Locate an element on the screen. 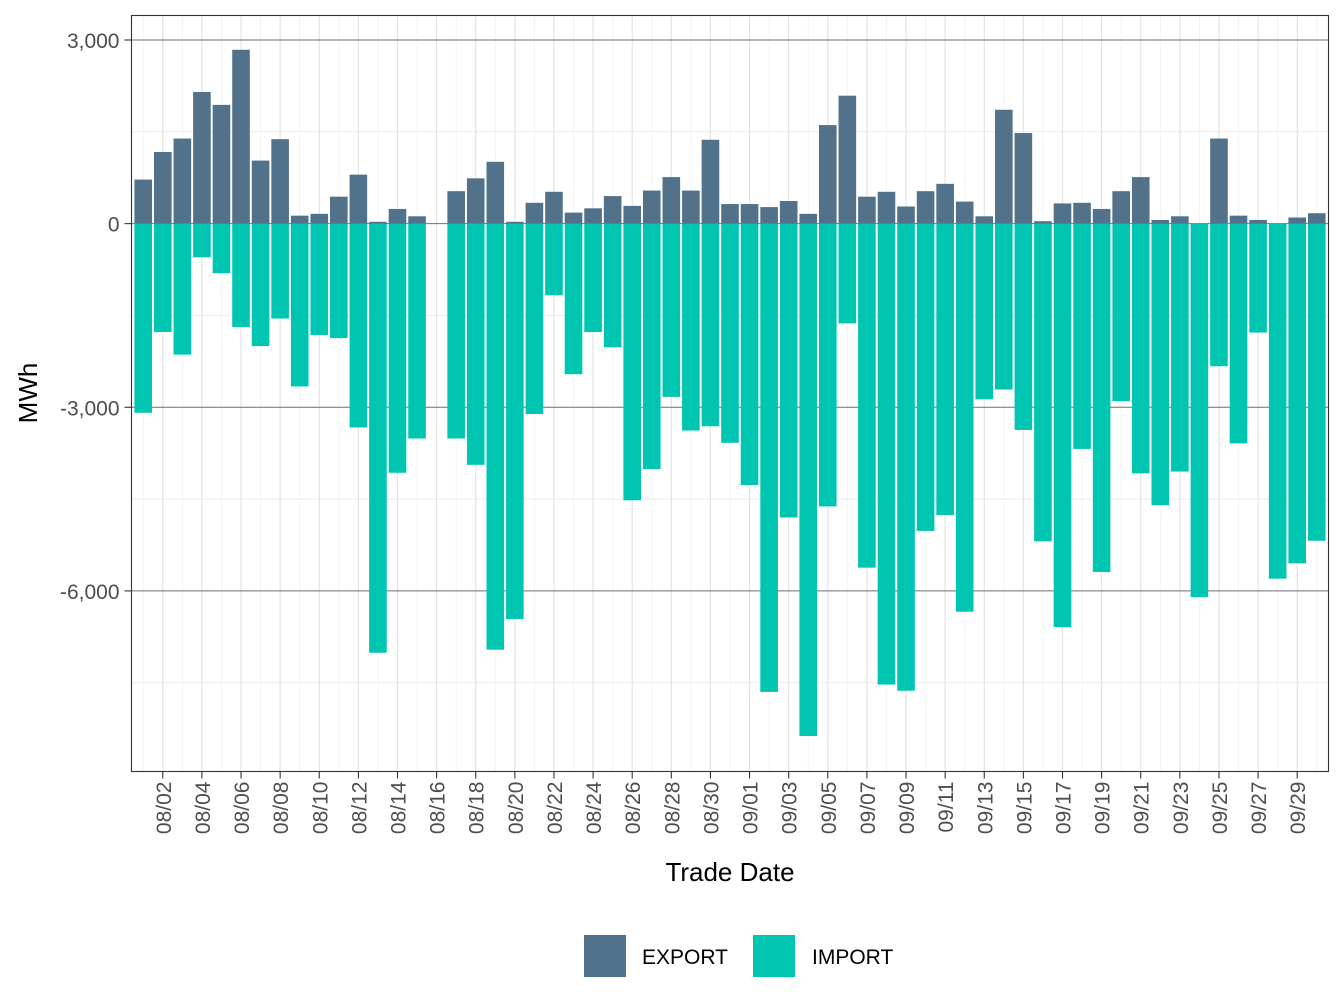  x-tick-label: 08/24 is located at coordinates (594, 807).